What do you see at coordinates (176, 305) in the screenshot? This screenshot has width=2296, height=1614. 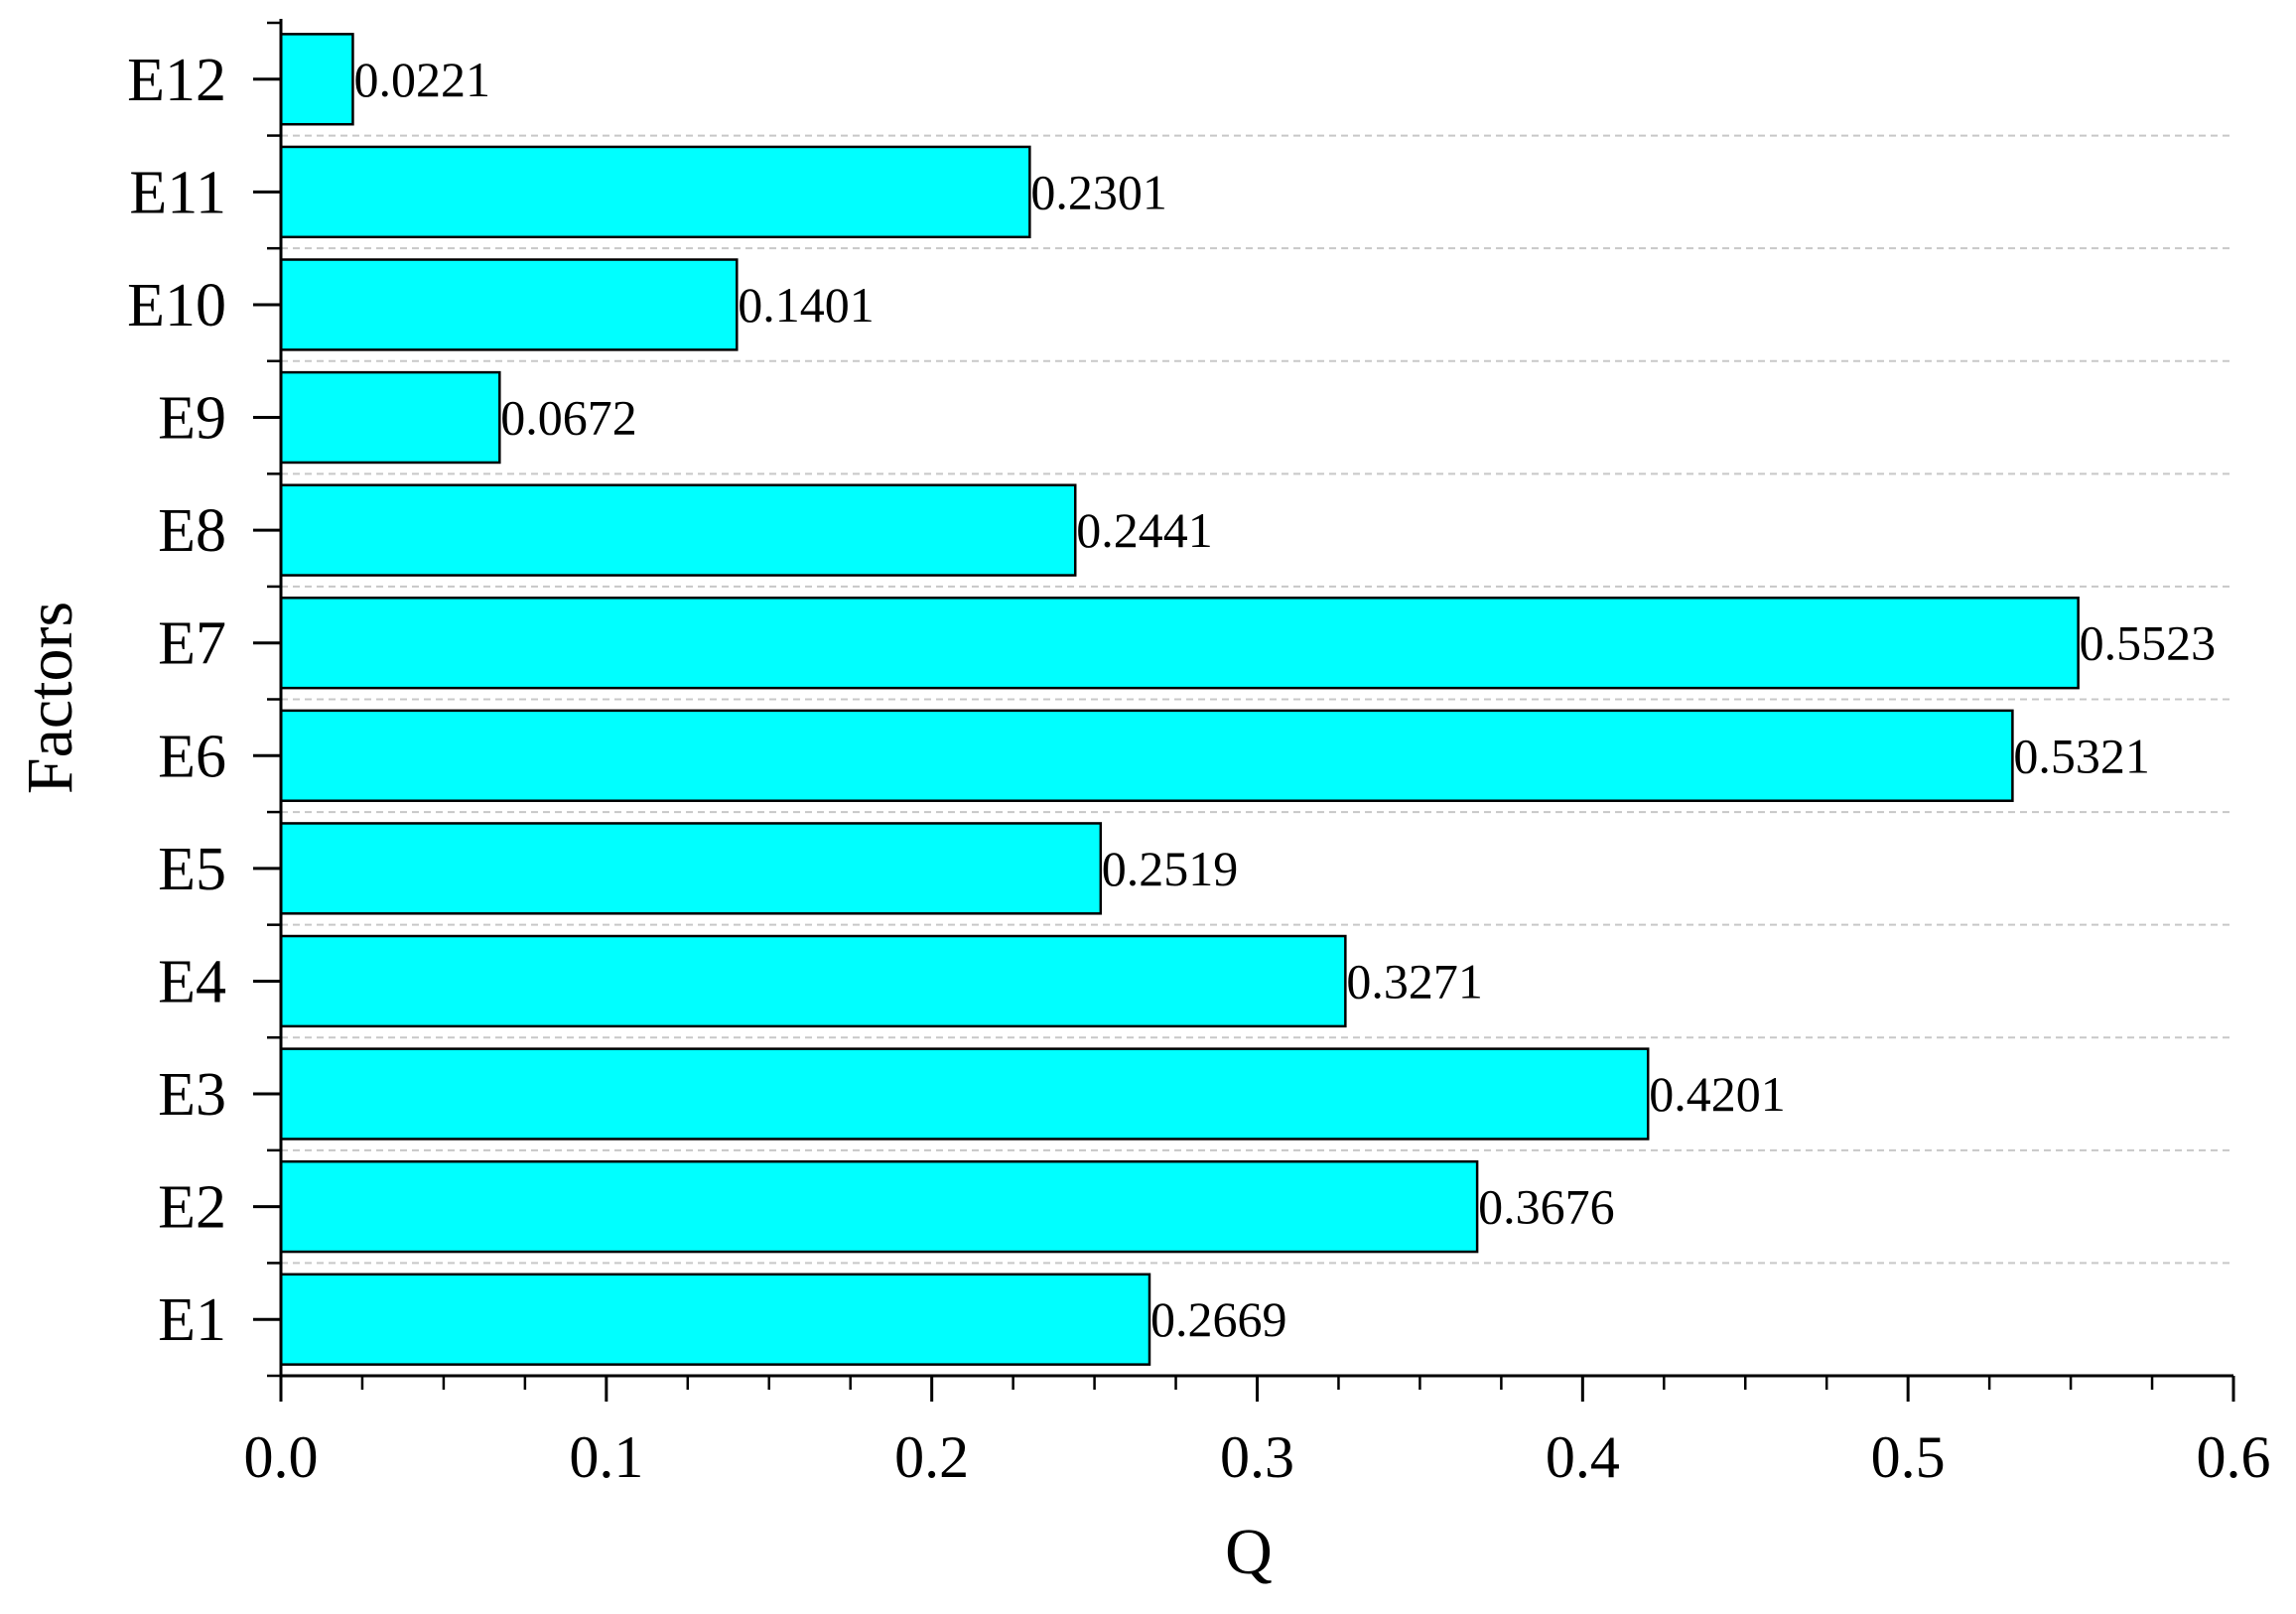 I see `y-tick-label: E10` at bounding box center [176, 305].